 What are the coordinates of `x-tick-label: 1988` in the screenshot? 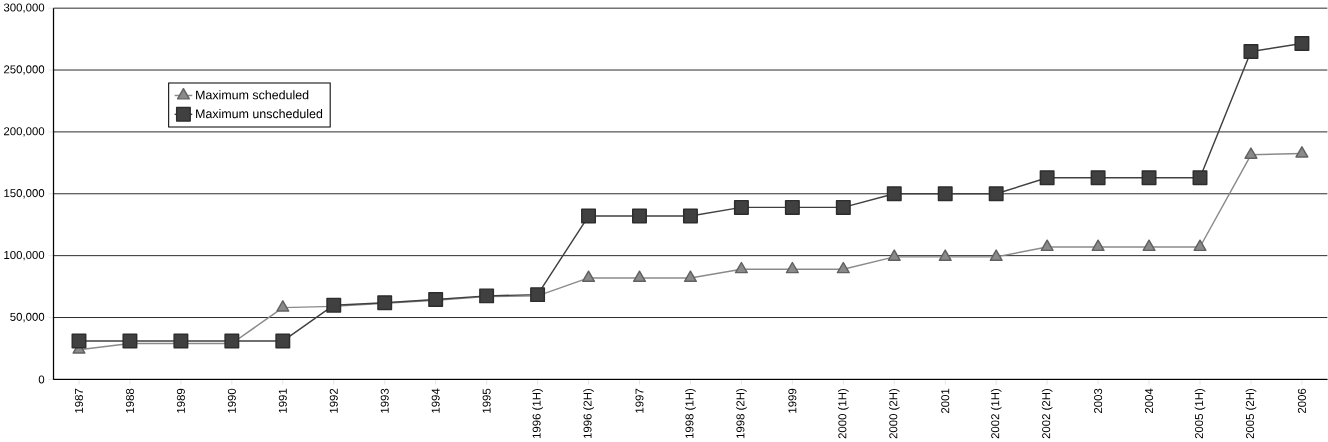 It's located at (129, 400).